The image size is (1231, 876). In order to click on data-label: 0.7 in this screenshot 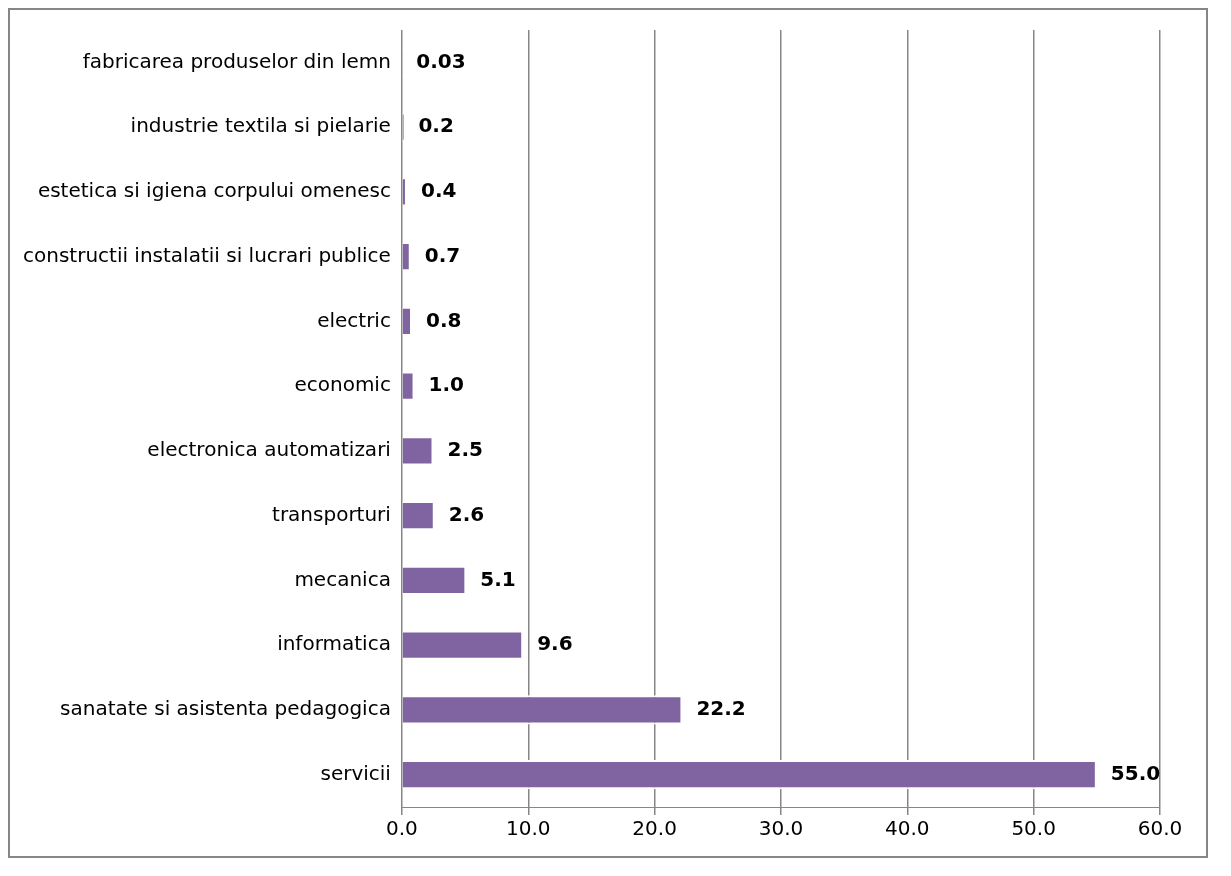, I will do `click(442, 254)`.